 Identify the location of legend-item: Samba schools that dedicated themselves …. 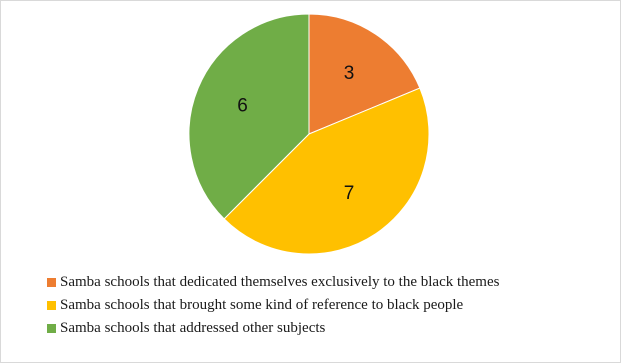
(327, 282).